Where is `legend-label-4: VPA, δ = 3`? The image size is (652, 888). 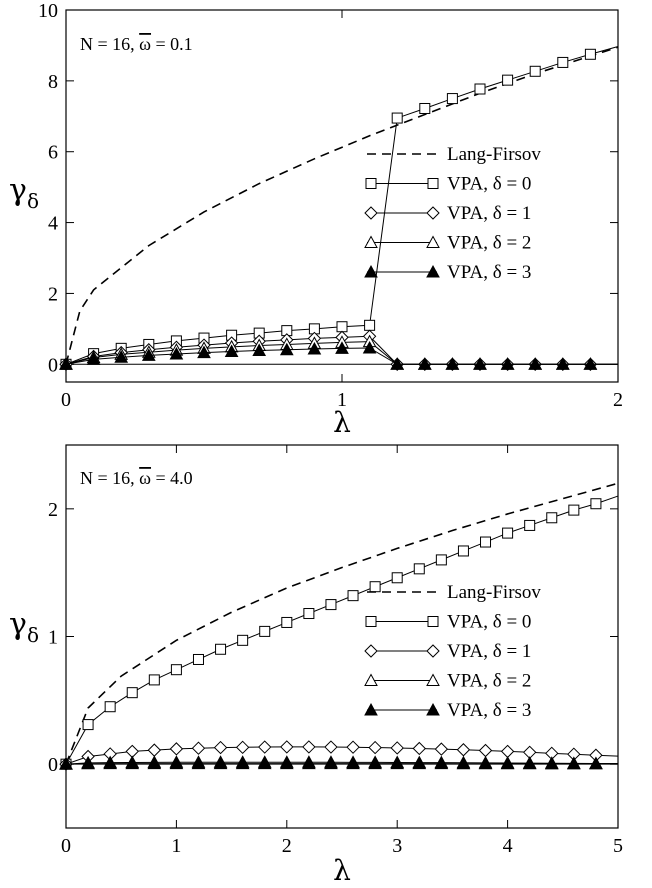
legend-label-4: VPA, δ = 3 is located at coordinates (489, 710).